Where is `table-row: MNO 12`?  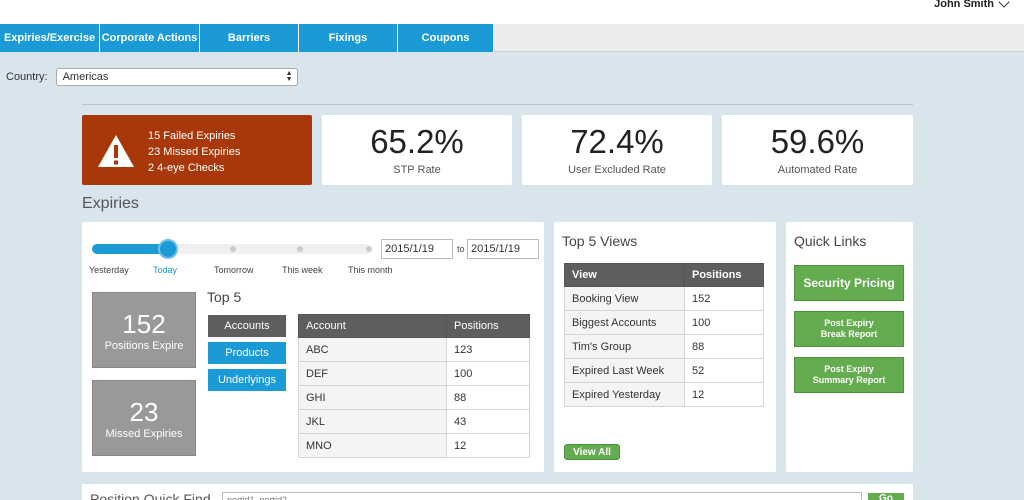 table-row: MNO 12 is located at coordinates (414, 445).